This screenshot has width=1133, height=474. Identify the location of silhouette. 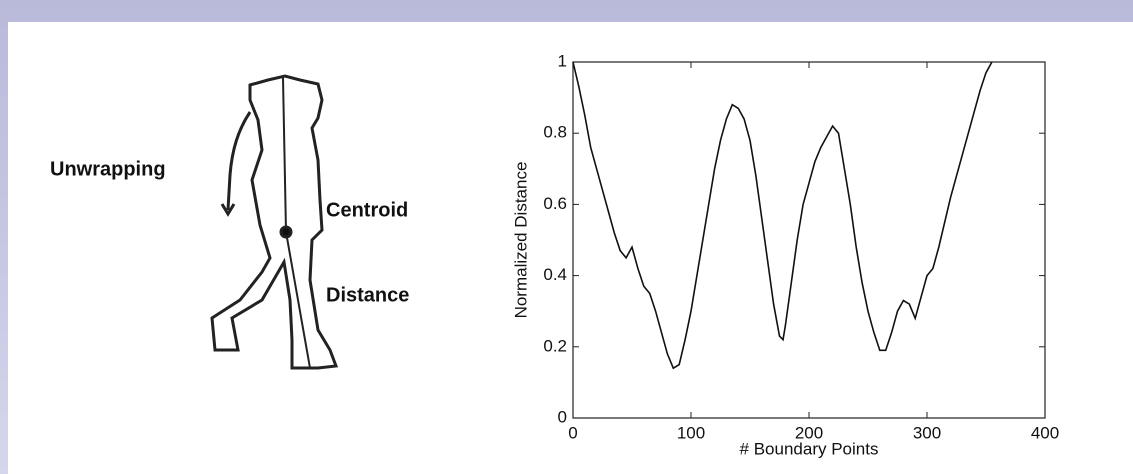
(274, 222).